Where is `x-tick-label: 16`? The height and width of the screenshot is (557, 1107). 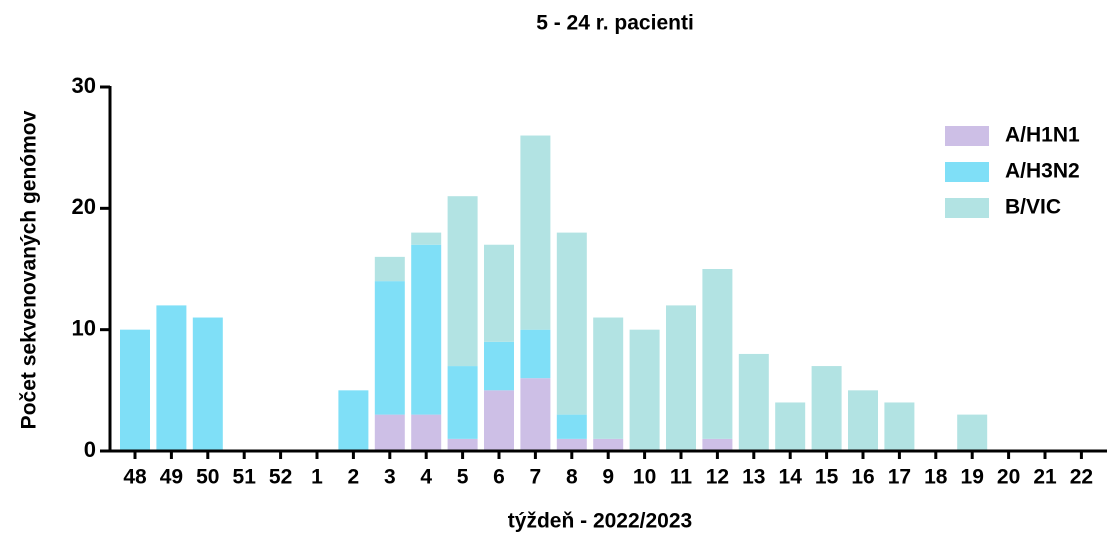 x-tick-label: 16 is located at coordinates (862, 477).